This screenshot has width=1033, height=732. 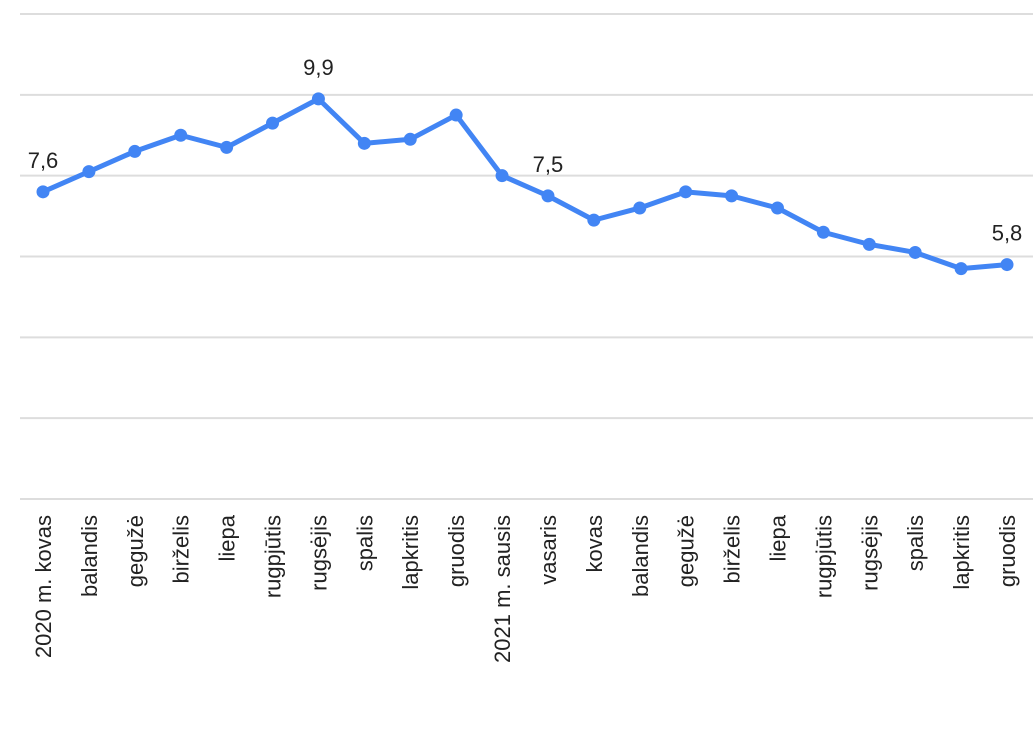 What do you see at coordinates (318, 67) in the screenshot?
I see `data-label: 9,9` at bounding box center [318, 67].